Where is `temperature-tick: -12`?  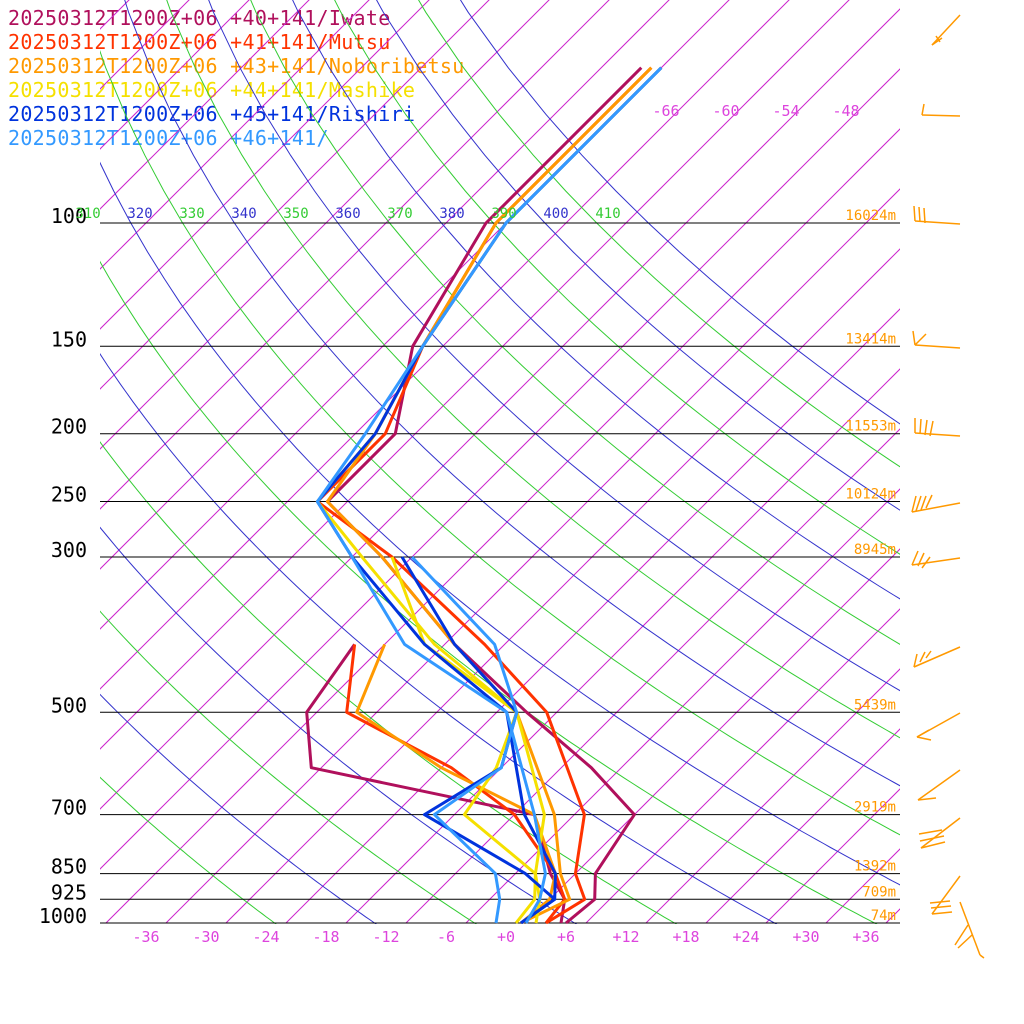 temperature-tick: -12 is located at coordinates (385, 937).